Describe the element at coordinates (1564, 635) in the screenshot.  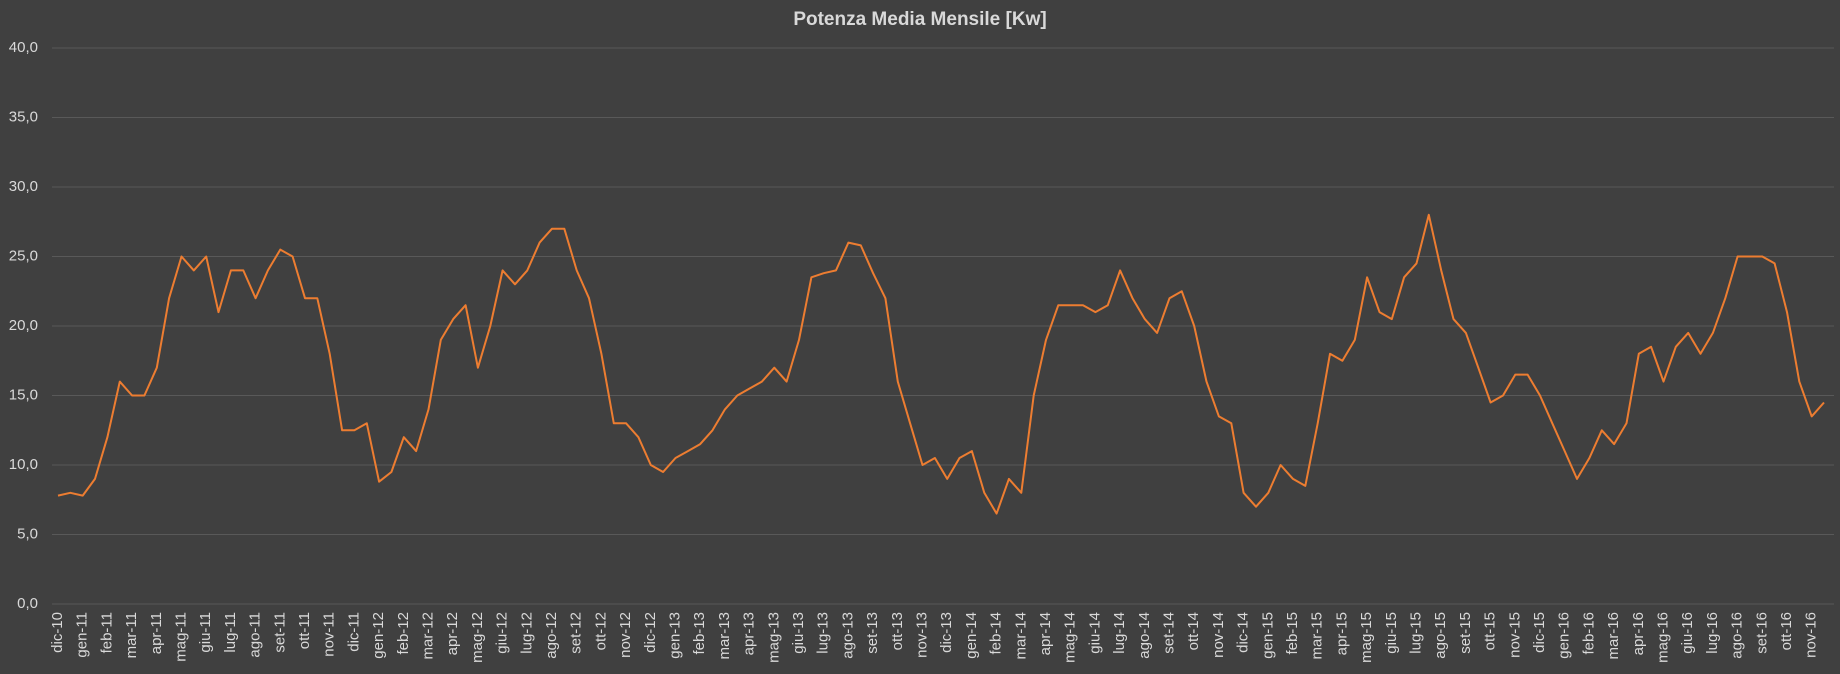
I see `x-tick-label: gen-16` at that location.